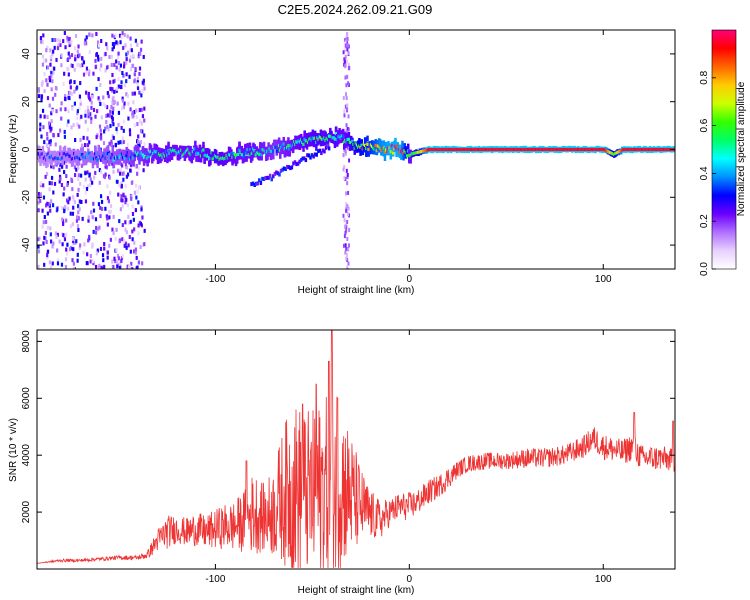 The width and height of the screenshot is (750, 600). Describe the element at coordinates (26, 398) in the screenshot. I see `y-tick-label: 6000` at that location.